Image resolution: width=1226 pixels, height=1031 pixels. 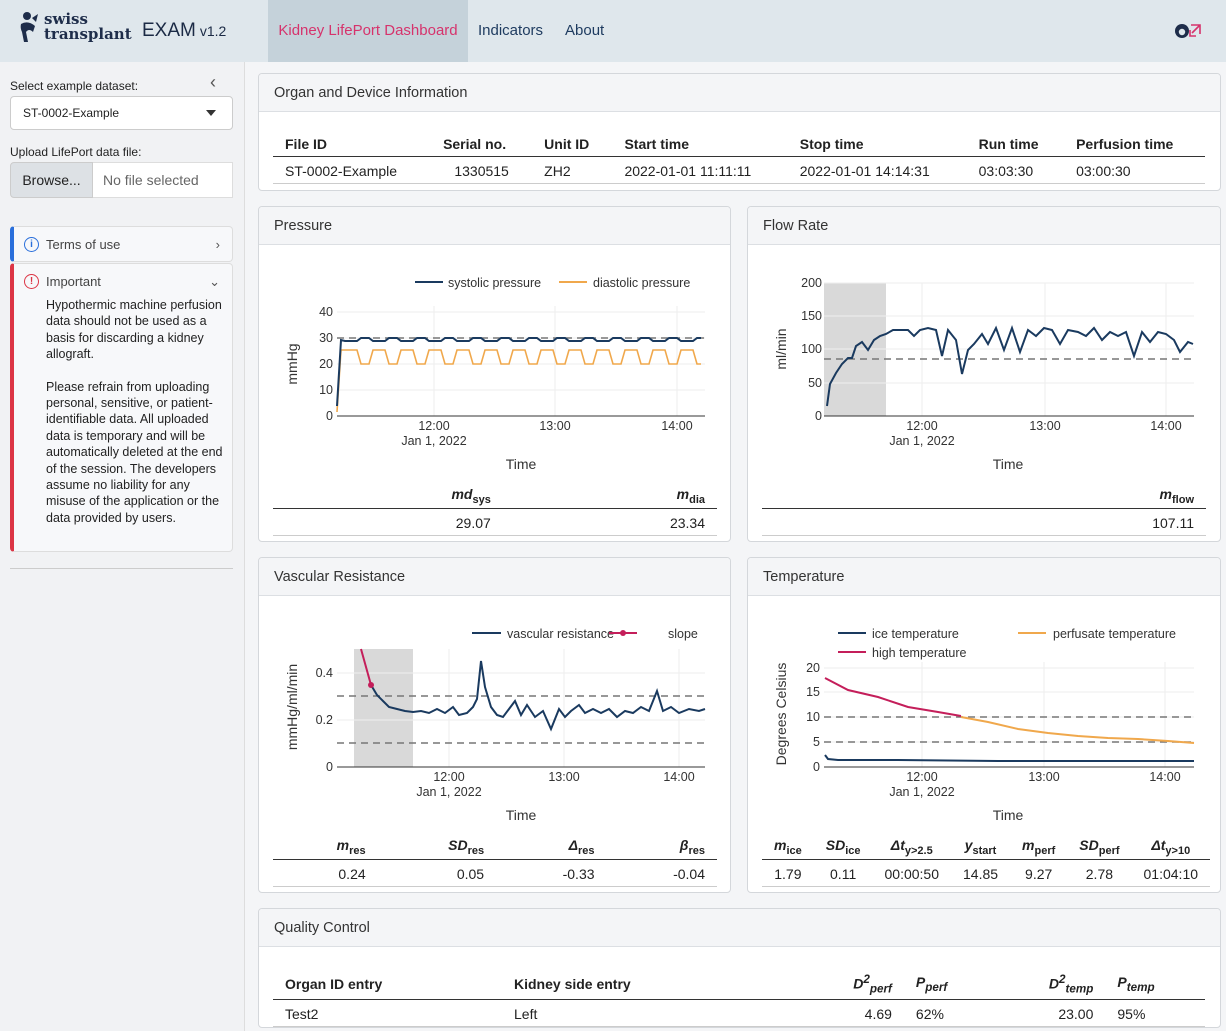 What do you see at coordinates (368, 31) in the screenshot?
I see `tab-kidney-lifeport-dashboard: Kidney LifePort Dashboard` at bounding box center [368, 31].